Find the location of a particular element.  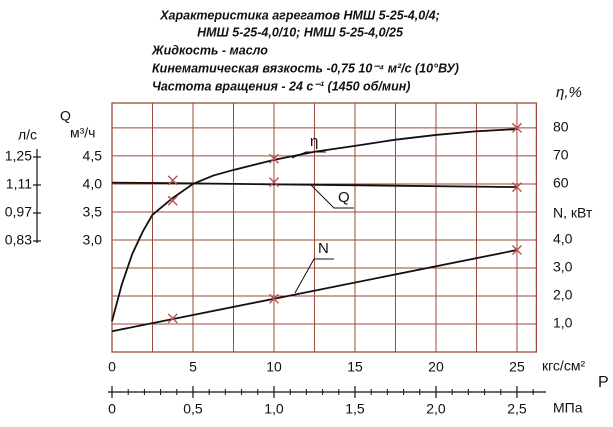

ql-tick-label: 1,25 is located at coordinates (18, 156).